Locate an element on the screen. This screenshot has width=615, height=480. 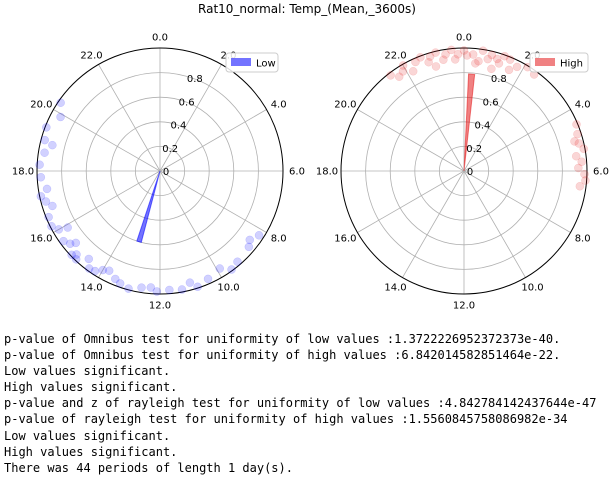
hour-tick-label: 0.0 is located at coordinates (464, 38).